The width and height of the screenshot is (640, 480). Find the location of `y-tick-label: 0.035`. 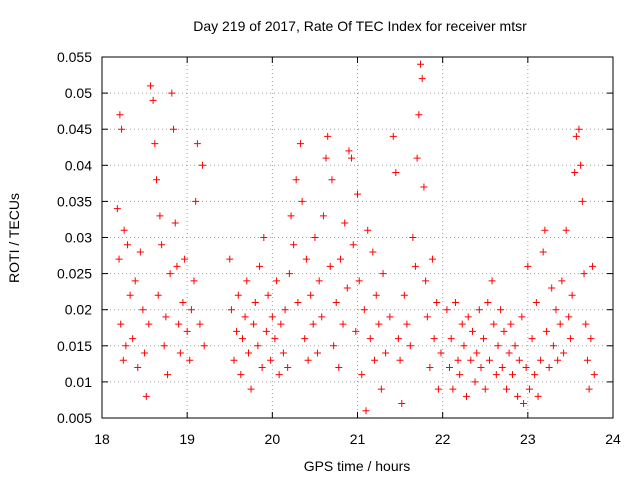

y-tick-label: 0.035 is located at coordinates (74, 201).